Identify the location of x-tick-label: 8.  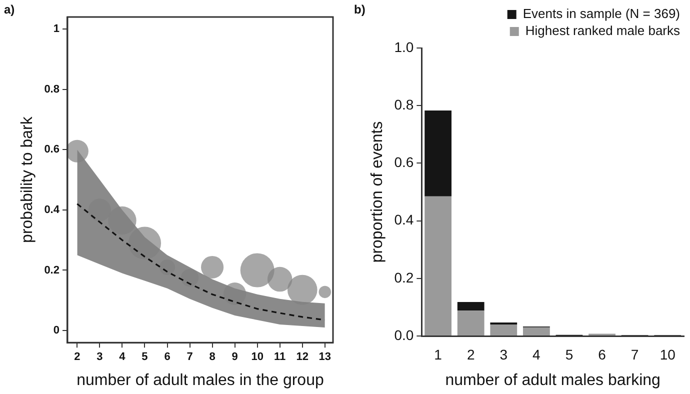
(212, 357).